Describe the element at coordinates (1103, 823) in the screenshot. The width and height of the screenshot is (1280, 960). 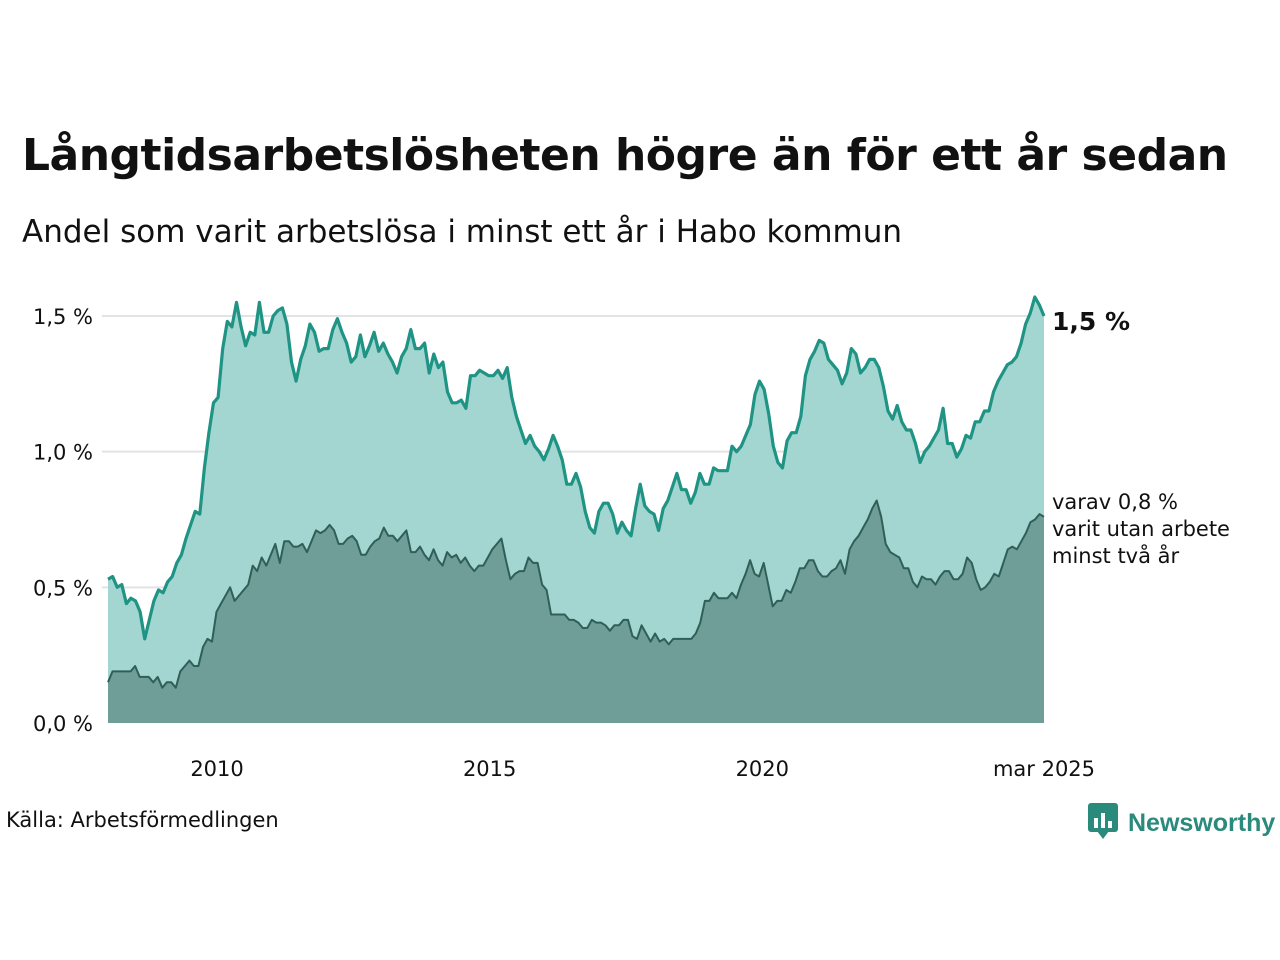
I see `chat-chart-icon` at that location.